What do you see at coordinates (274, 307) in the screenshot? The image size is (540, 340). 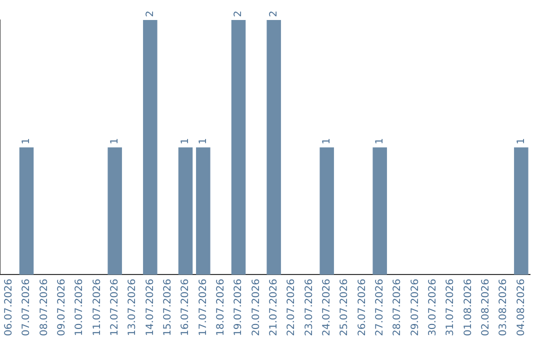 I see `x-tick-label: 21.07.2026` at bounding box center [274, 307].